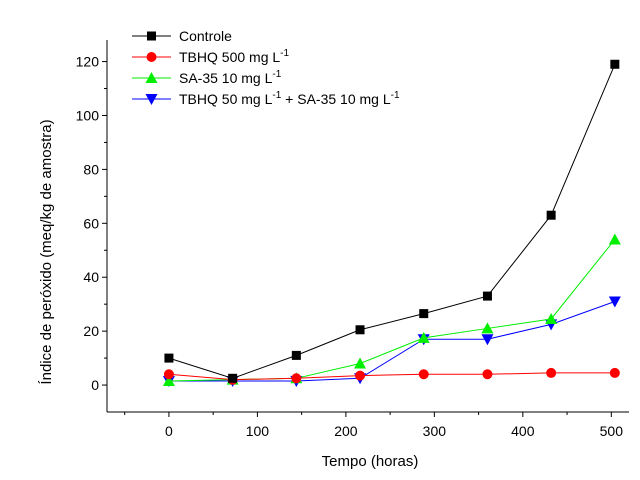 This screenshot has width=640, height=480. Describe the element at coordinates (523, 431) in the screenshot. I see `x-tick-label: 400` at that location.